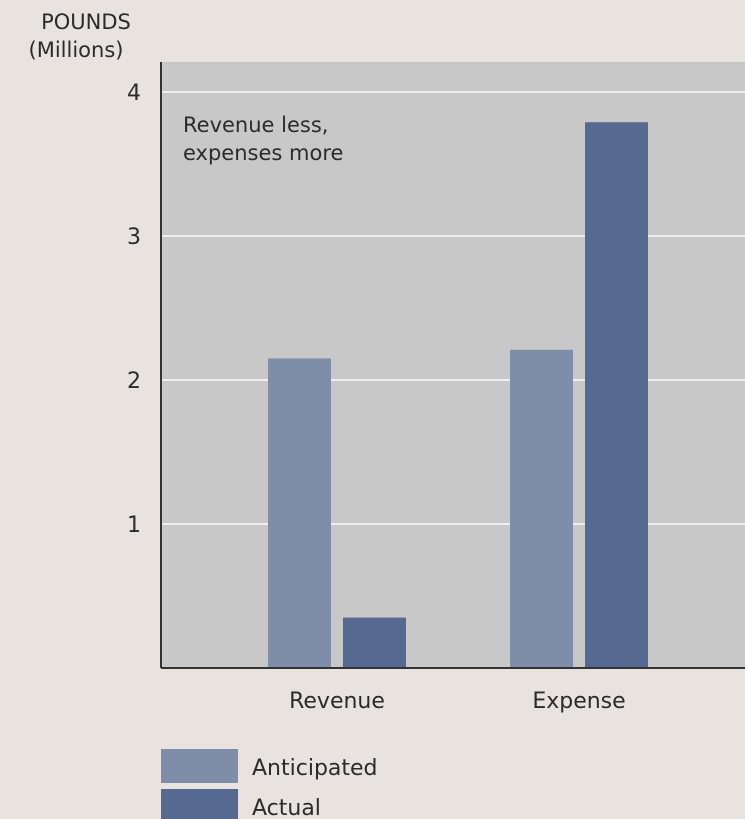 This screenshot has height=819, width=745. I want to click on chart-annotation: Revenue less, expenses more, so click(263, 139).